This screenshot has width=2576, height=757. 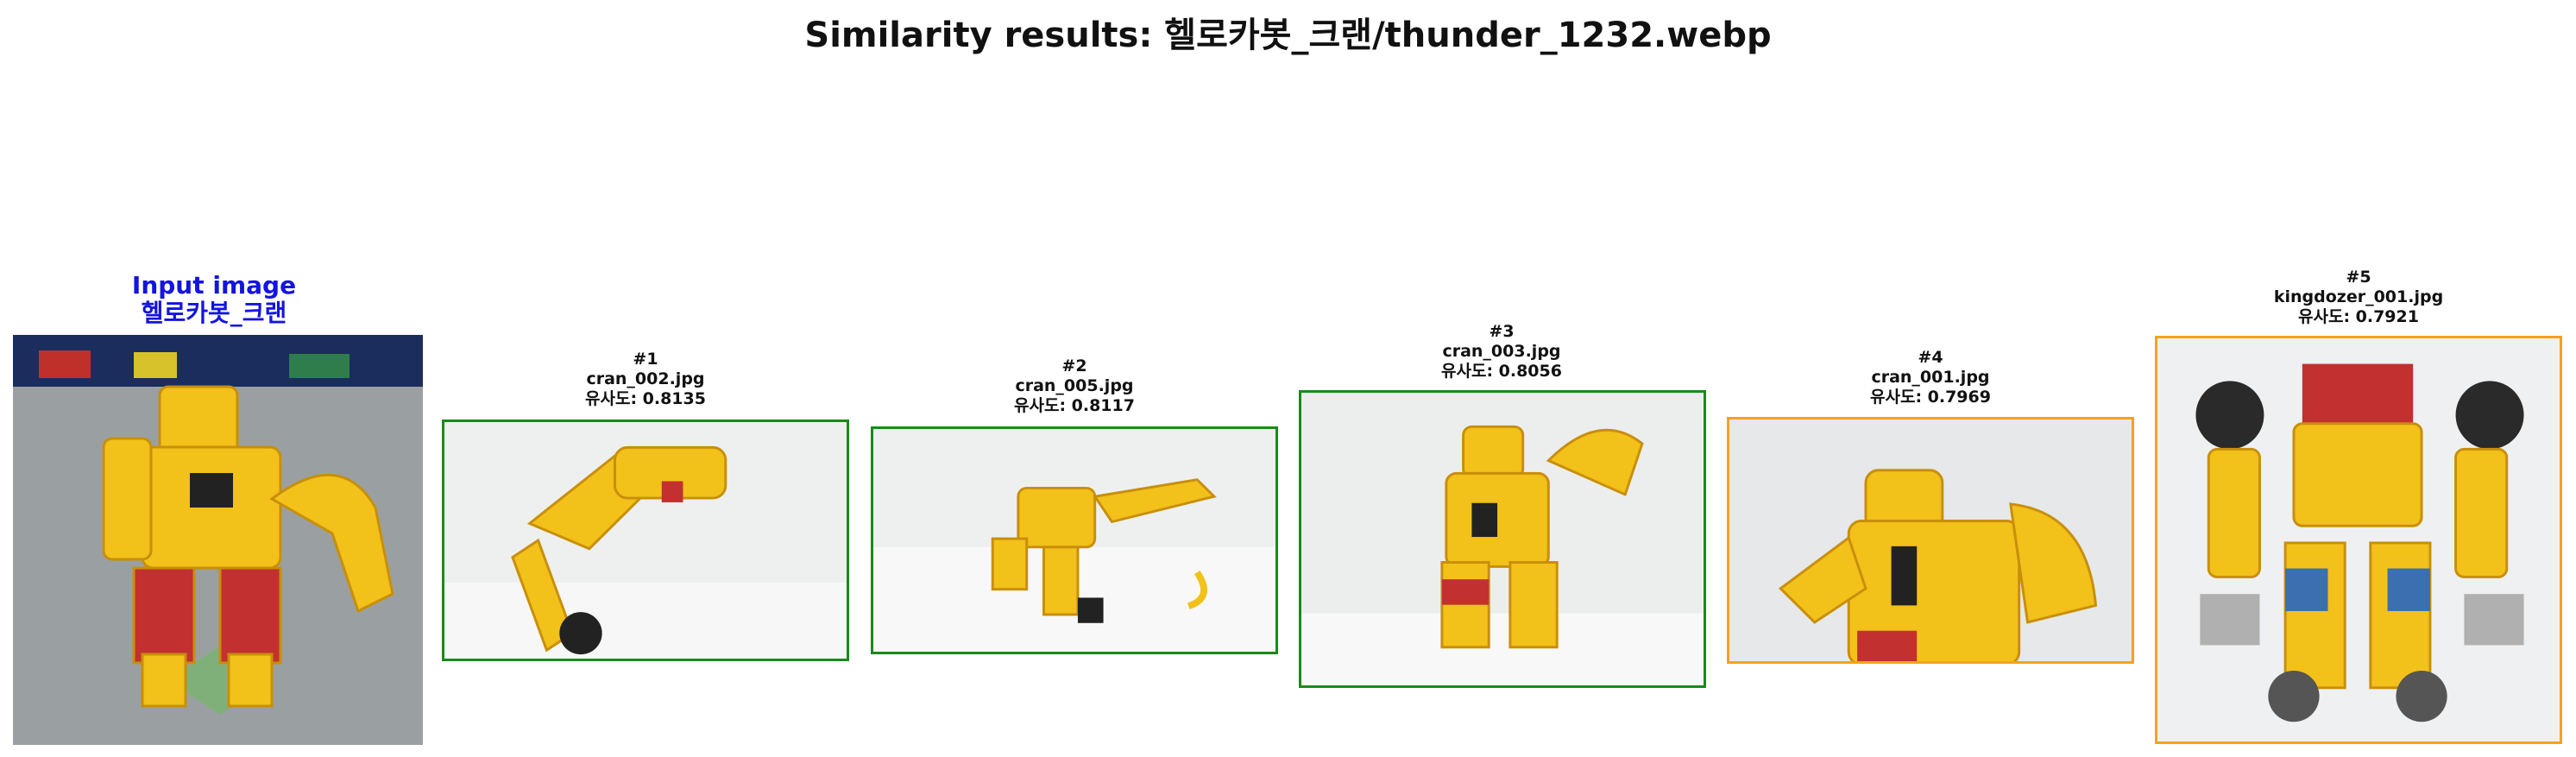 I want to click on result-filename: kingdozer_001.jpg, so click(x=2359, y=296).